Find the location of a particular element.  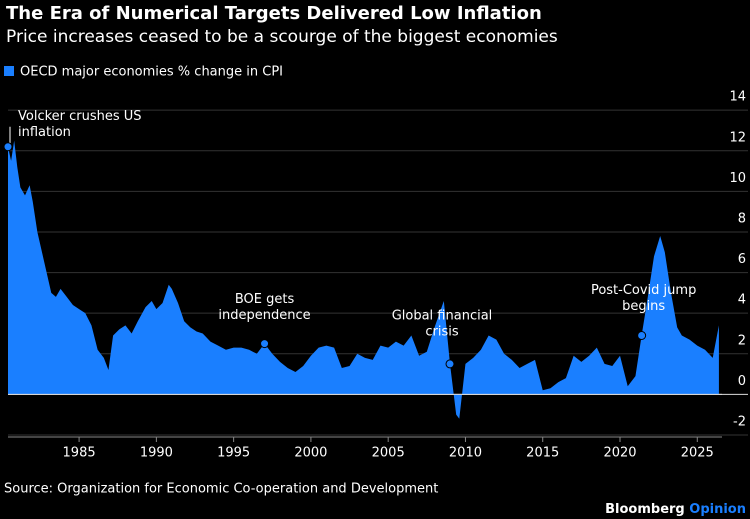

brand-opinion: Opinion is located at coordinates (717, 509).